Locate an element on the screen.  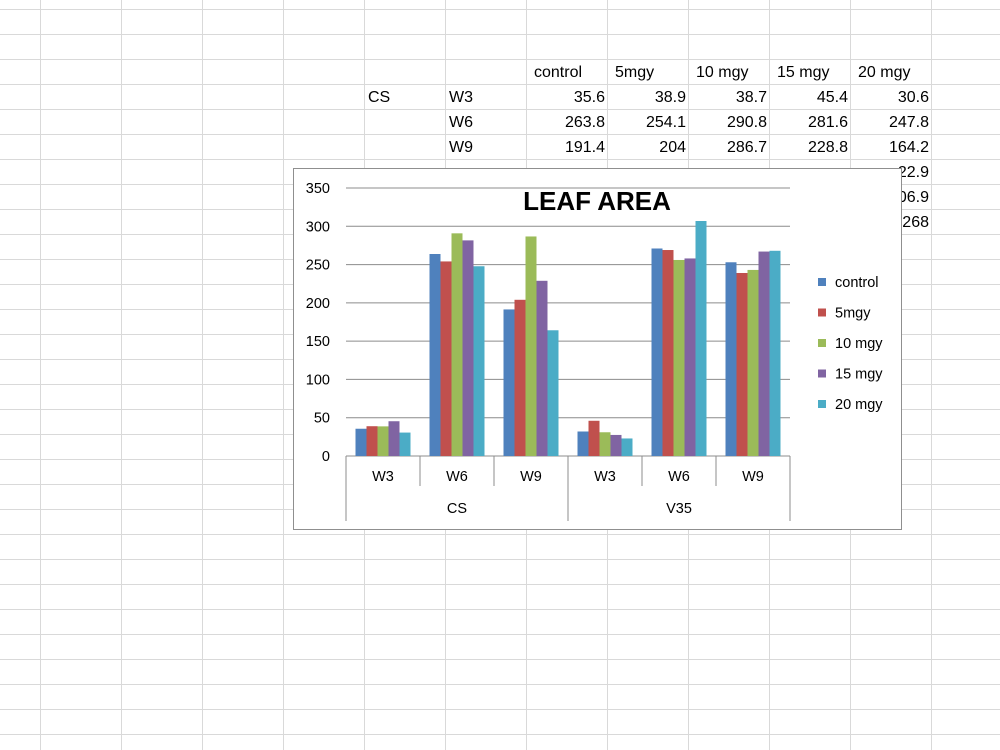
cell-cs-w9-15mgy: 228.8 is located at coordinates (827, 147).